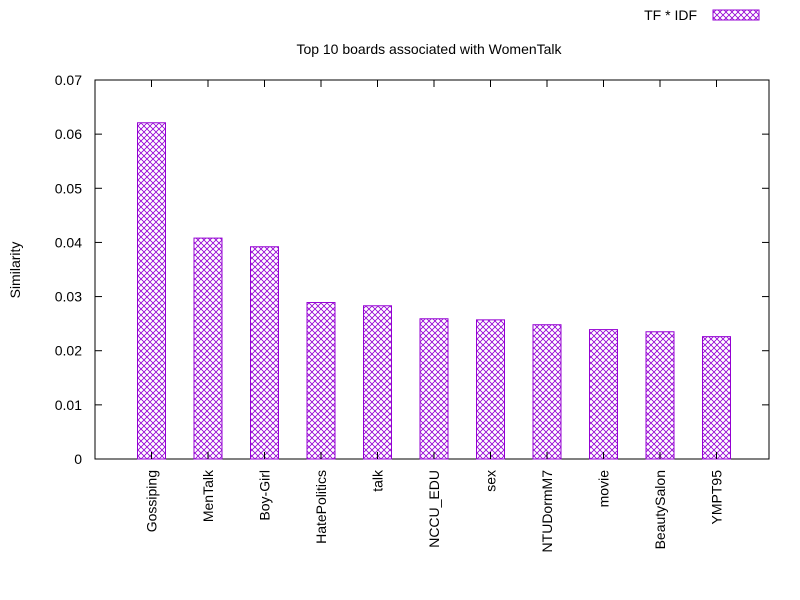  Describe the element at coordinates (68, 242) in the screenshot. I see `y-tick-label: 0.04` at that location.